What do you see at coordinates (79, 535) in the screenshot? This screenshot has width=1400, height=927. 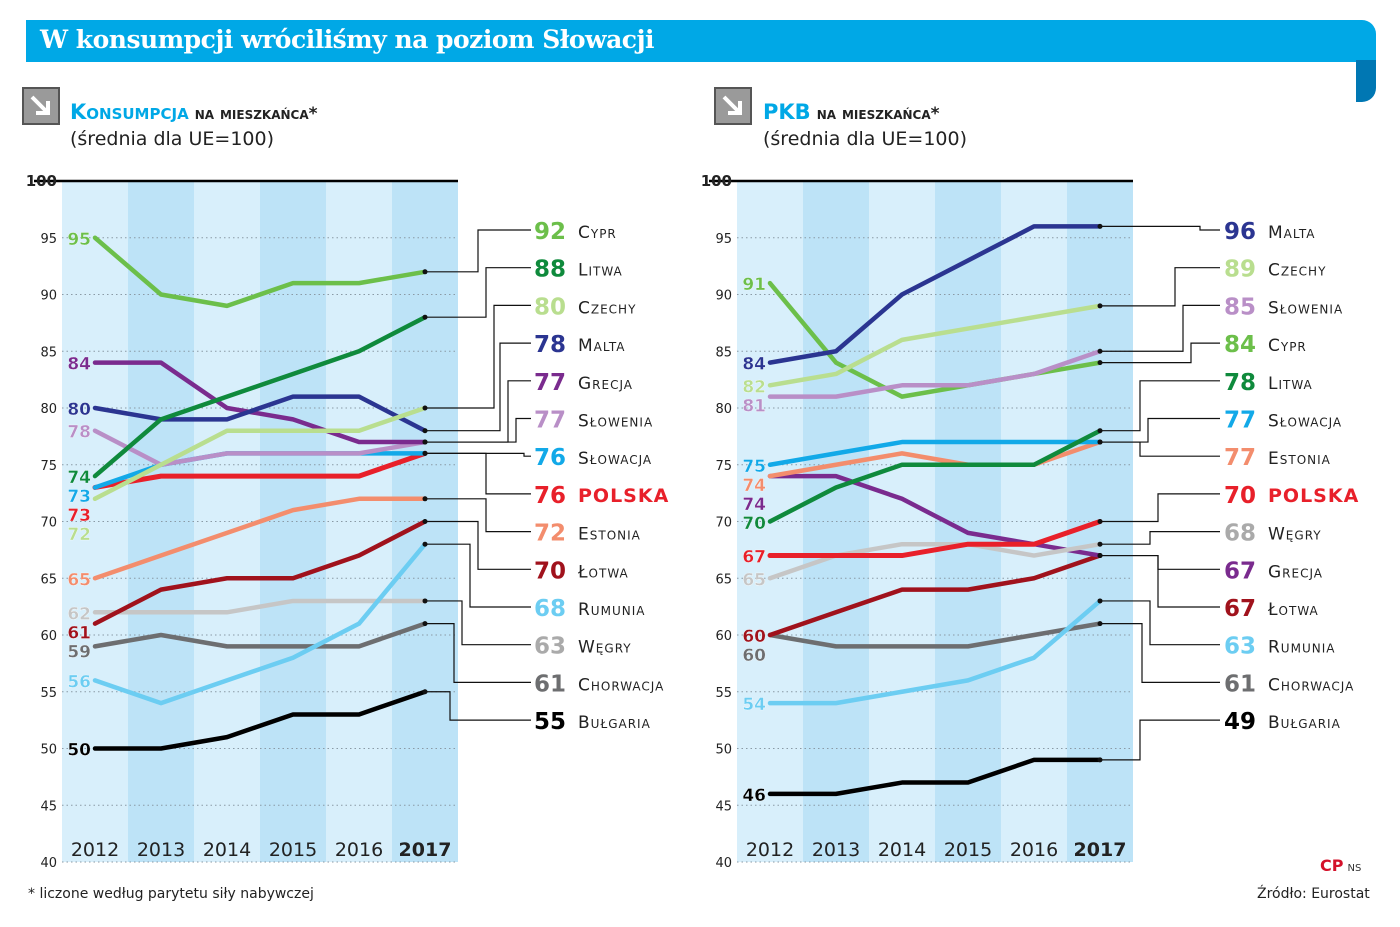 I see `start-value-label: 72` at bounding box center [79, 535].